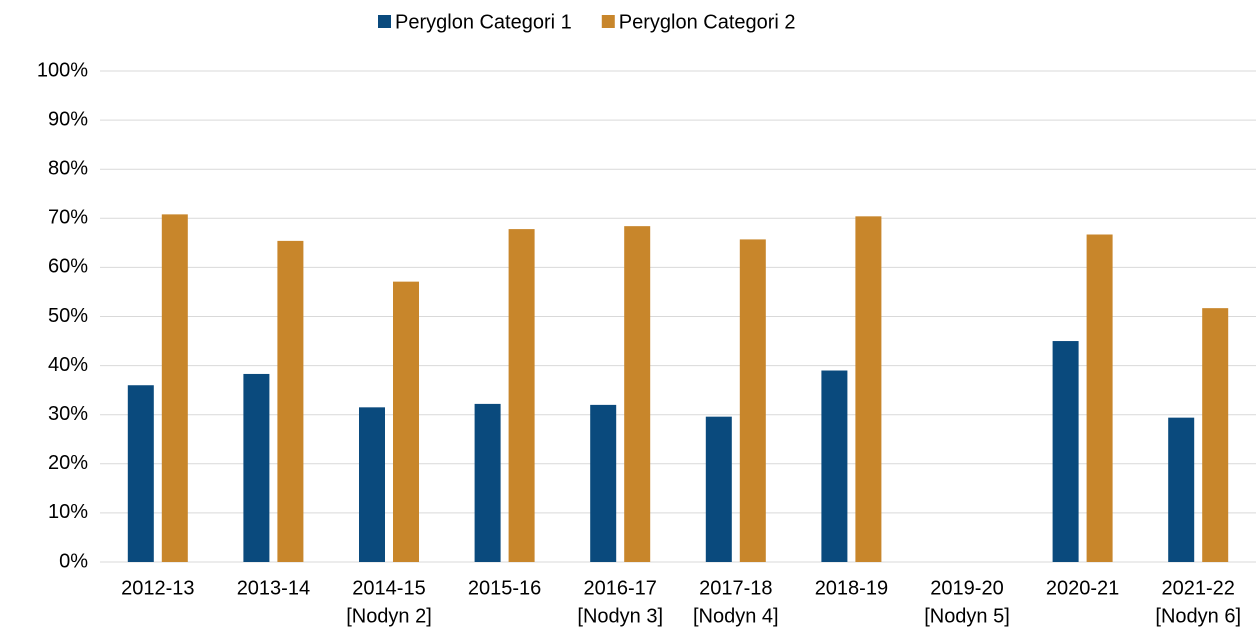 The height and width of the screenshot is (631, 1256). What do you see at coordinates (851, 588) in the screenshot?
I see `x-tick-label: 2018-19` at bounding box center [851, 588].